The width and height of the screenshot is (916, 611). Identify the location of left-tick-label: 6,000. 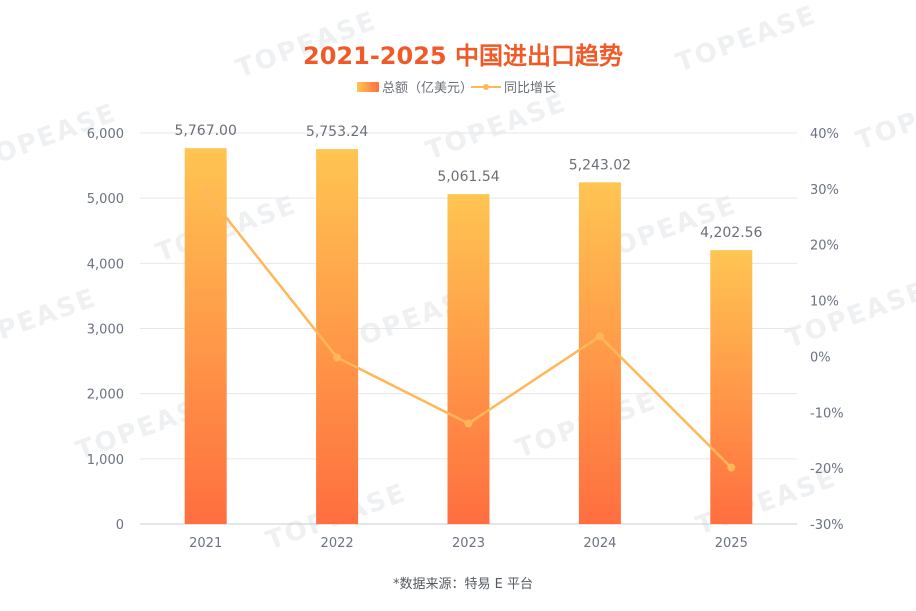
(105, 134).